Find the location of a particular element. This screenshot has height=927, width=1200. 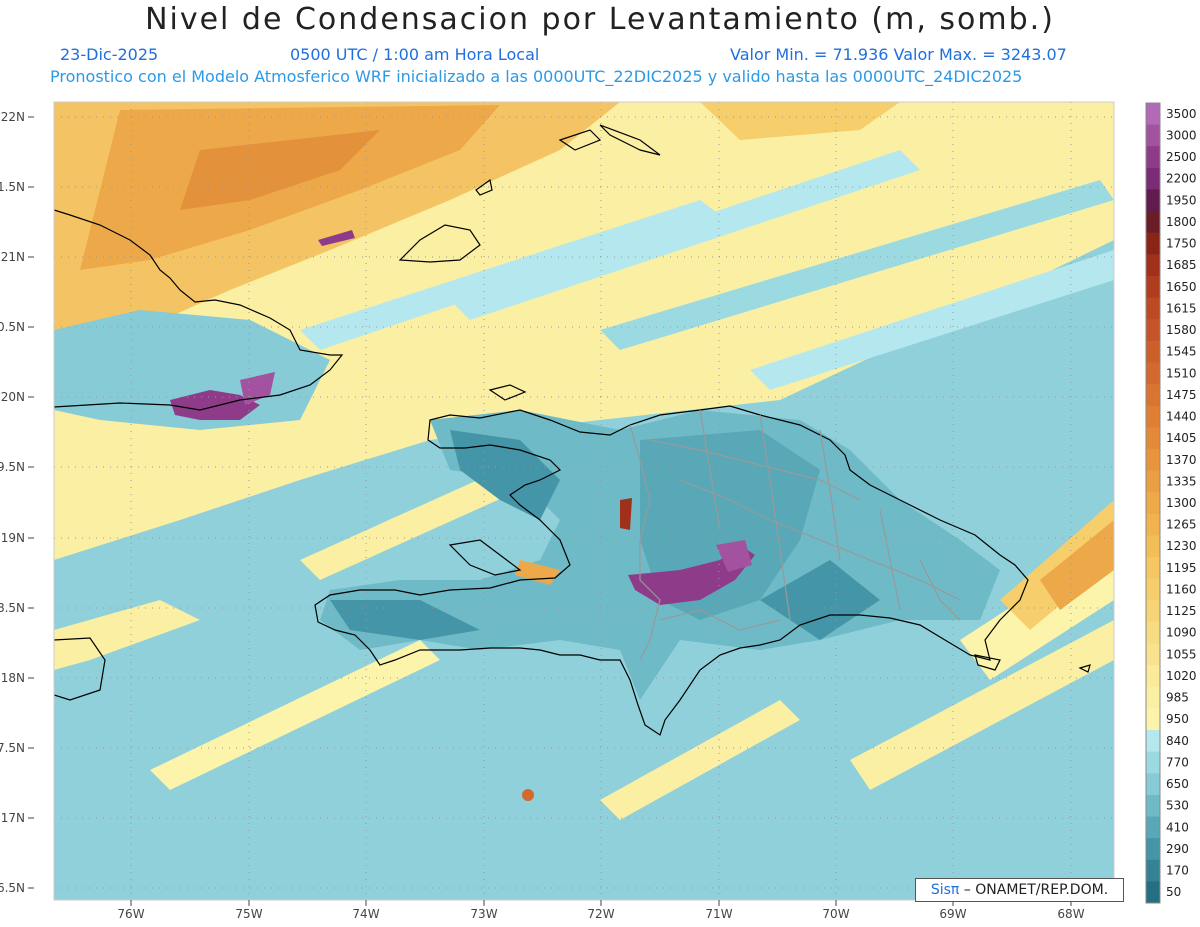

lon-label: 75W is located at coordinates (248, 914).